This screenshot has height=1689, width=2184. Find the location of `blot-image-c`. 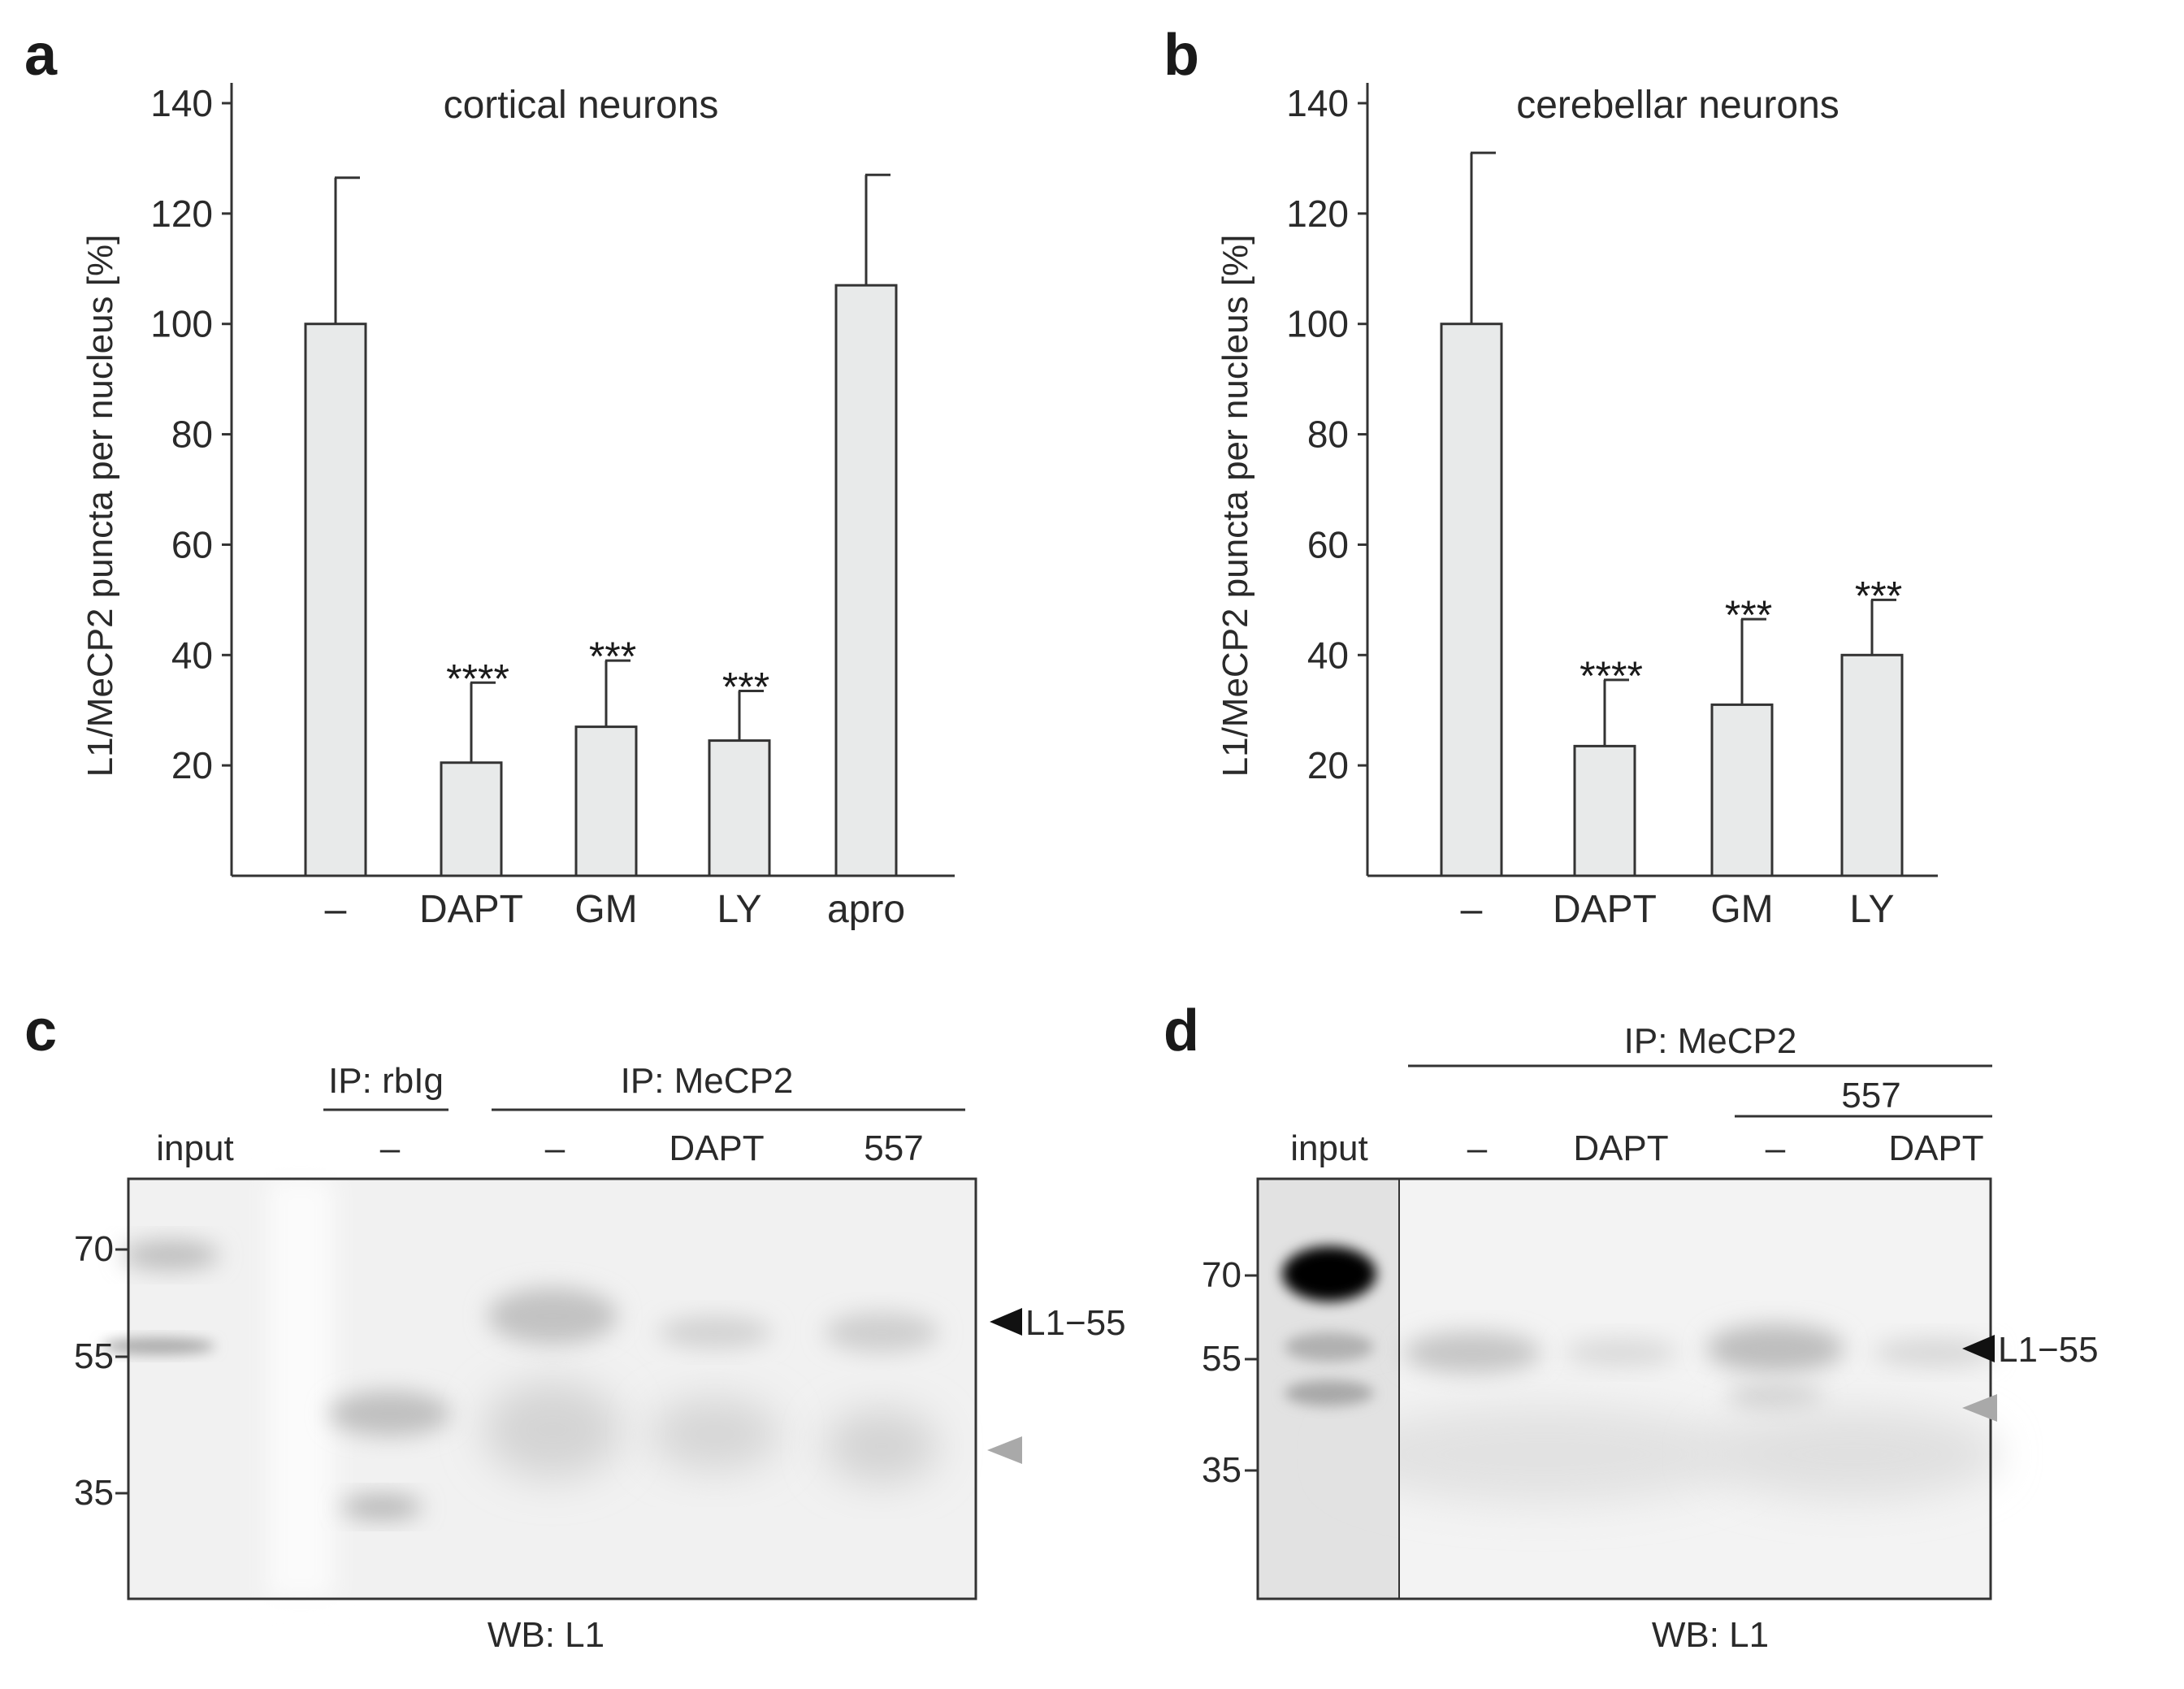

blot-image-c is located at coordinates (539, 1388).